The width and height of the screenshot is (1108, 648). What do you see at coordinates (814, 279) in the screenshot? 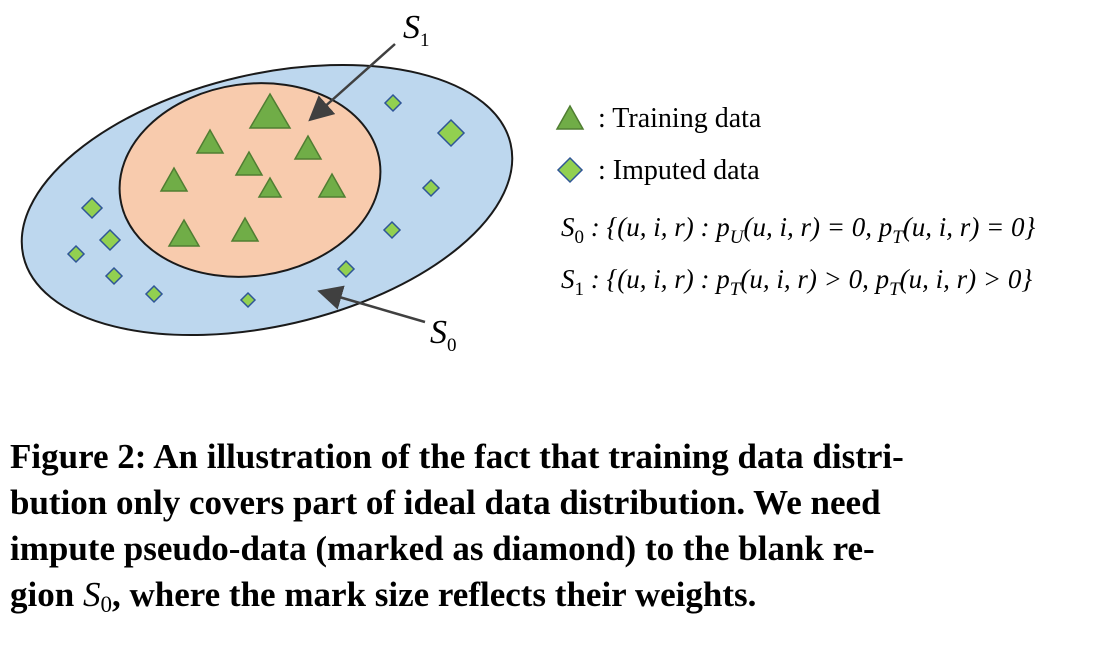
I see `math: (u, i, r) > 0, p` at bounding box center [814, 279].